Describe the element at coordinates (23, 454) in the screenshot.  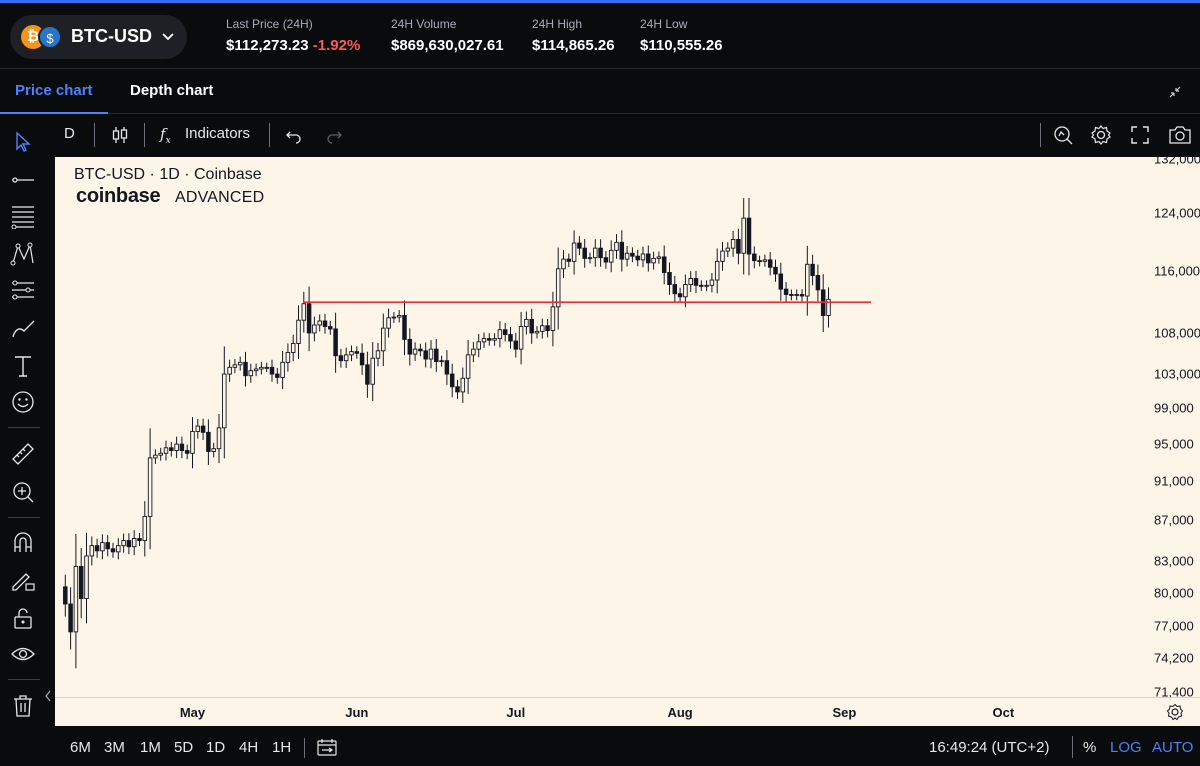
I see `ruler-icon` at that location.